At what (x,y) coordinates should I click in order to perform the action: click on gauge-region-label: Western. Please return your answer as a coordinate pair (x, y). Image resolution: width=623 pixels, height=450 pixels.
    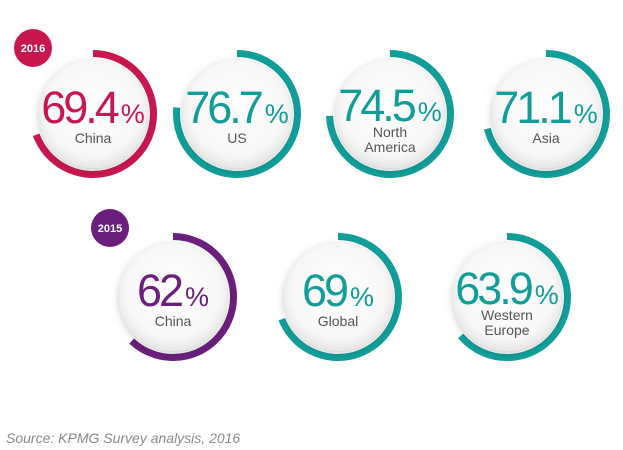
    Looking at the image, I should click on (507, 315).